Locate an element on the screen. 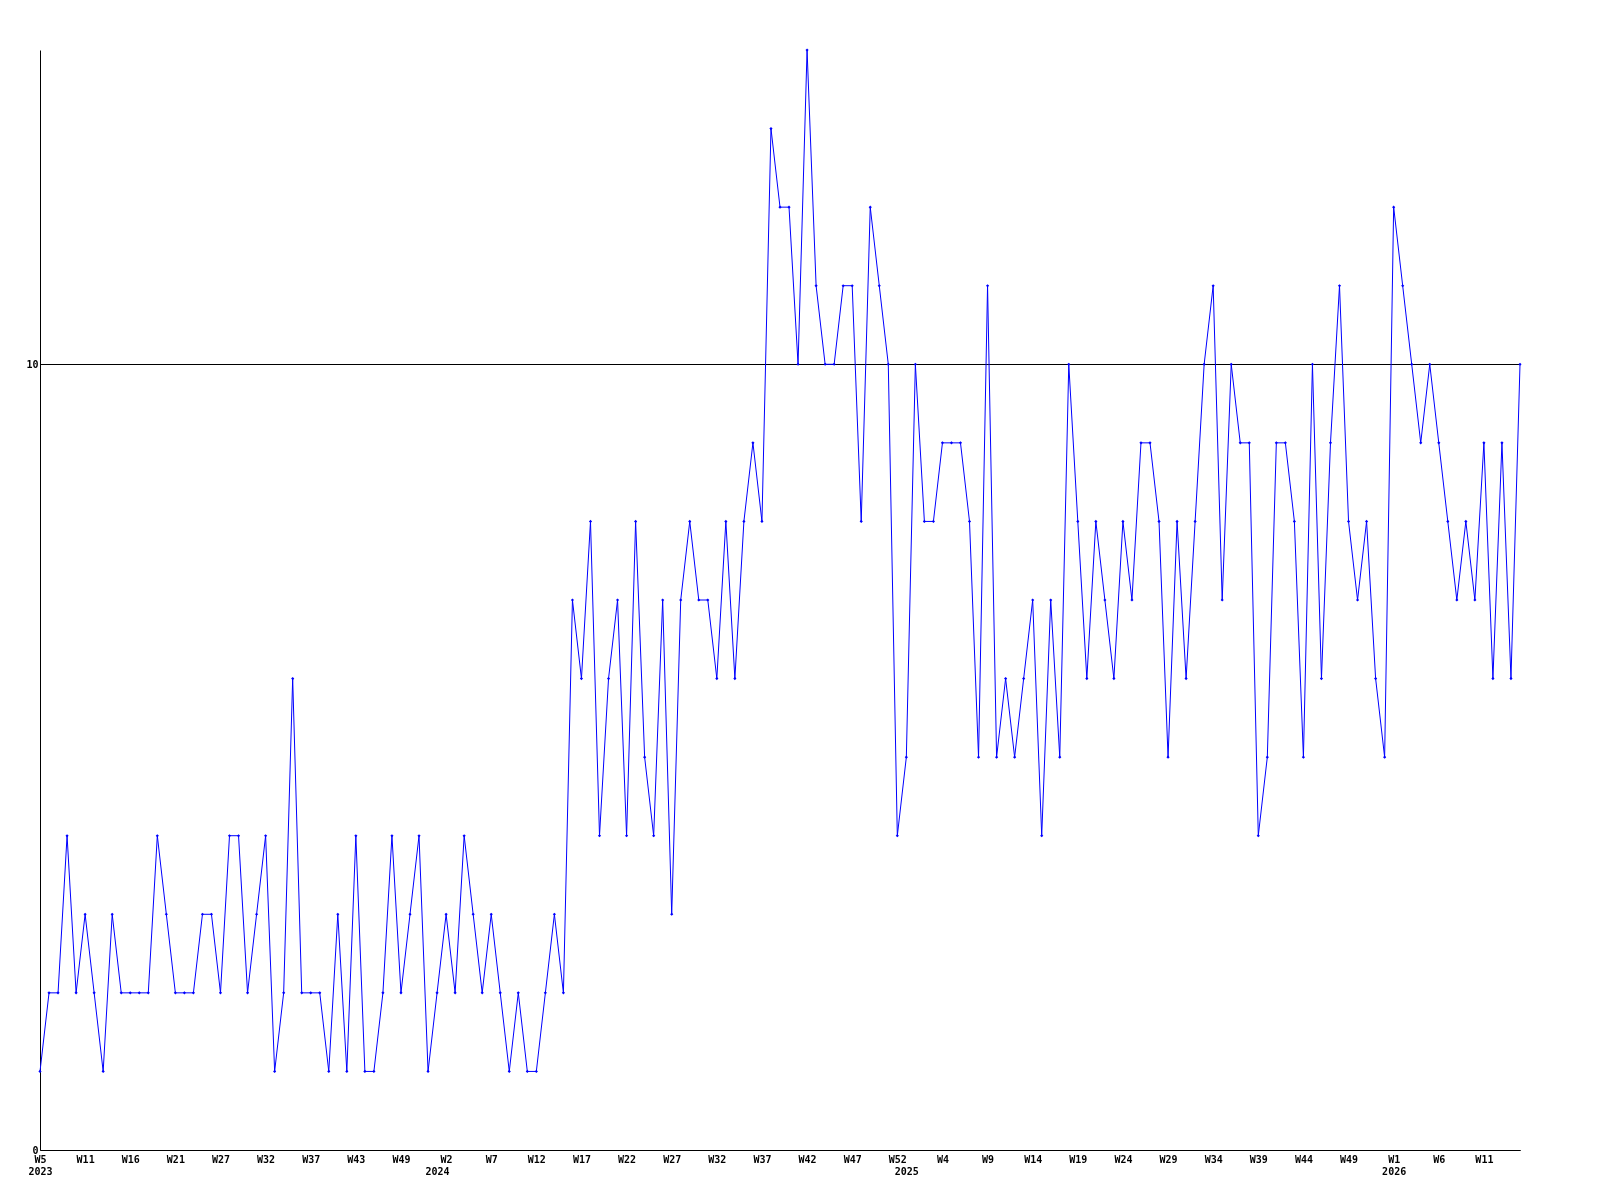  x-tick-label: W14 is located at coordinates (1033, 1159).